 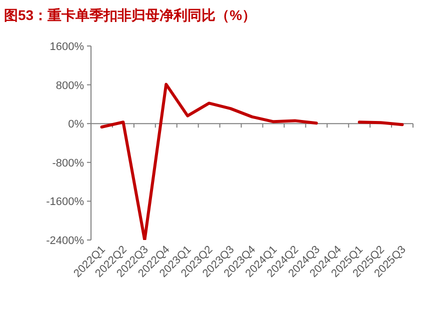 I want to click on y-tick-label: 0%, so click(x=76, y=124).